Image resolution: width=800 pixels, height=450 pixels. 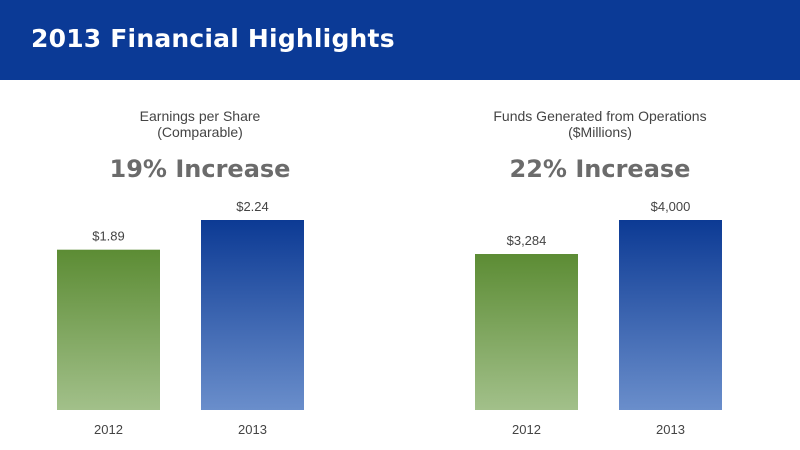 What do you see at coordinates (252, 206) in the screenshot?
I see `bar-value-label: $2.24` at bounding box center [252, 206].